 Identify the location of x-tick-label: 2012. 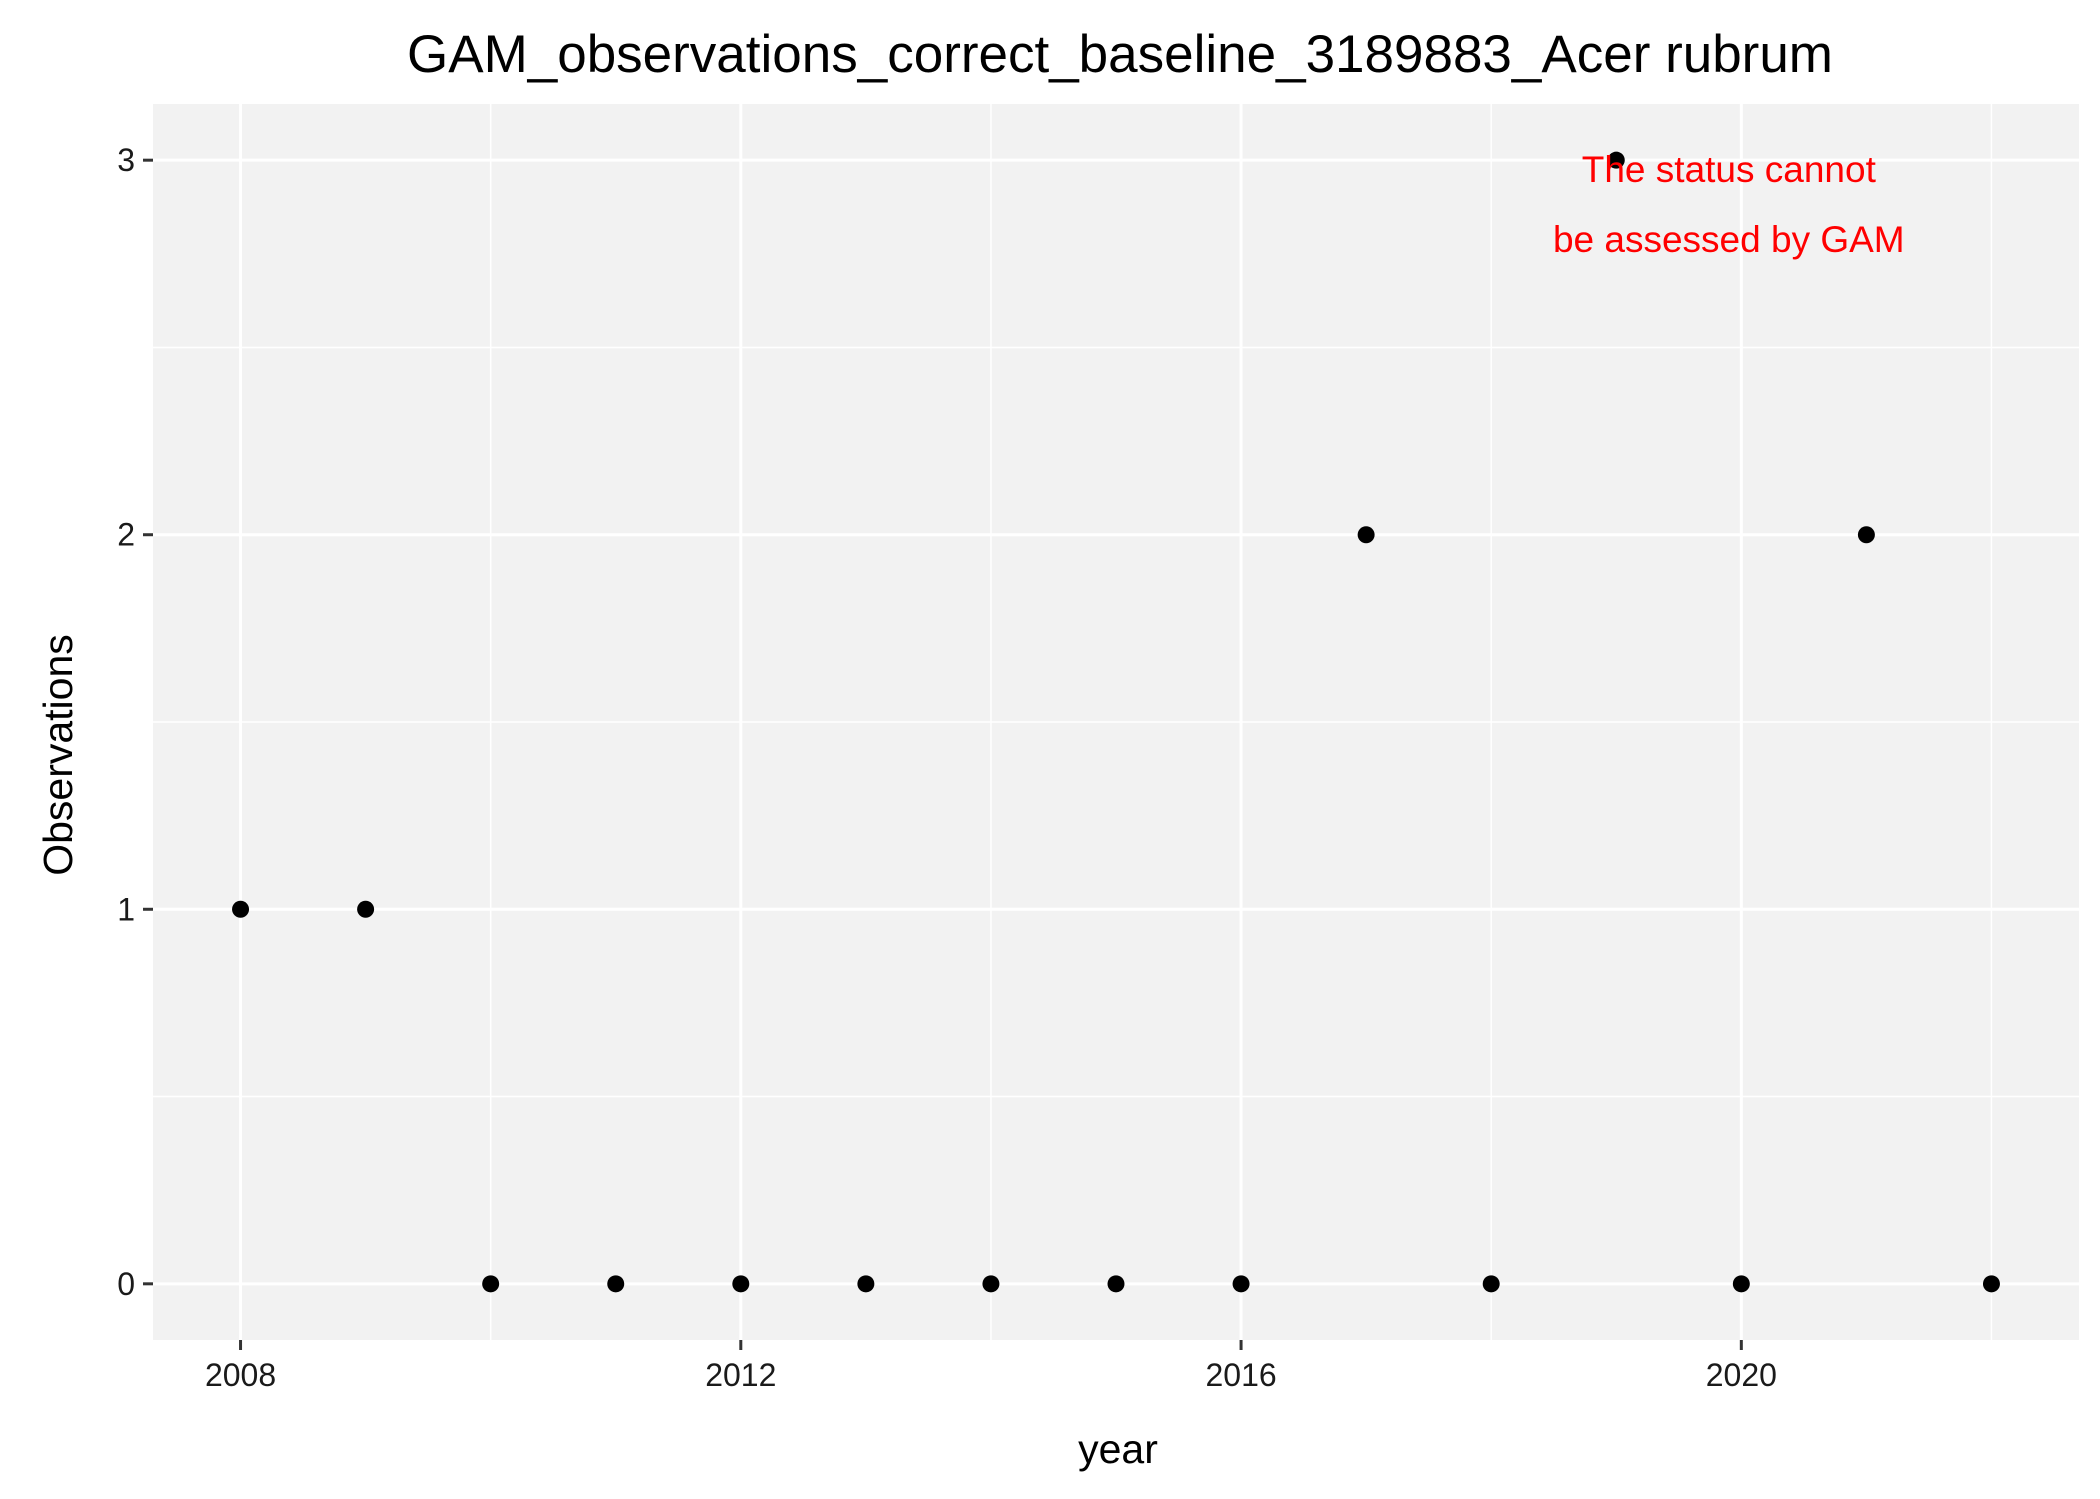
(740, 1375).